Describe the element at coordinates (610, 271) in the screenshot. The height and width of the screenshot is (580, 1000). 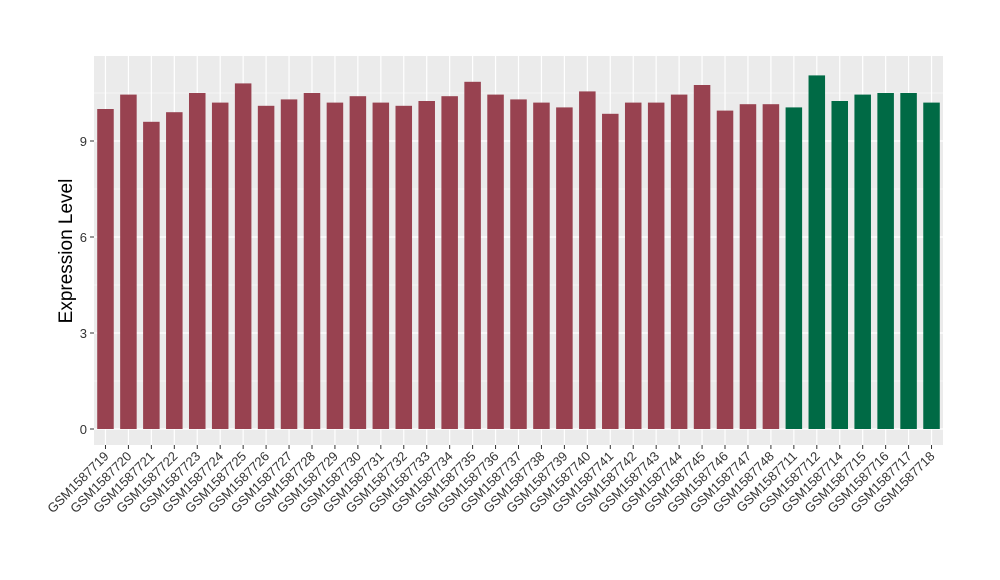
I see `bar-GSM1587741` at that location.